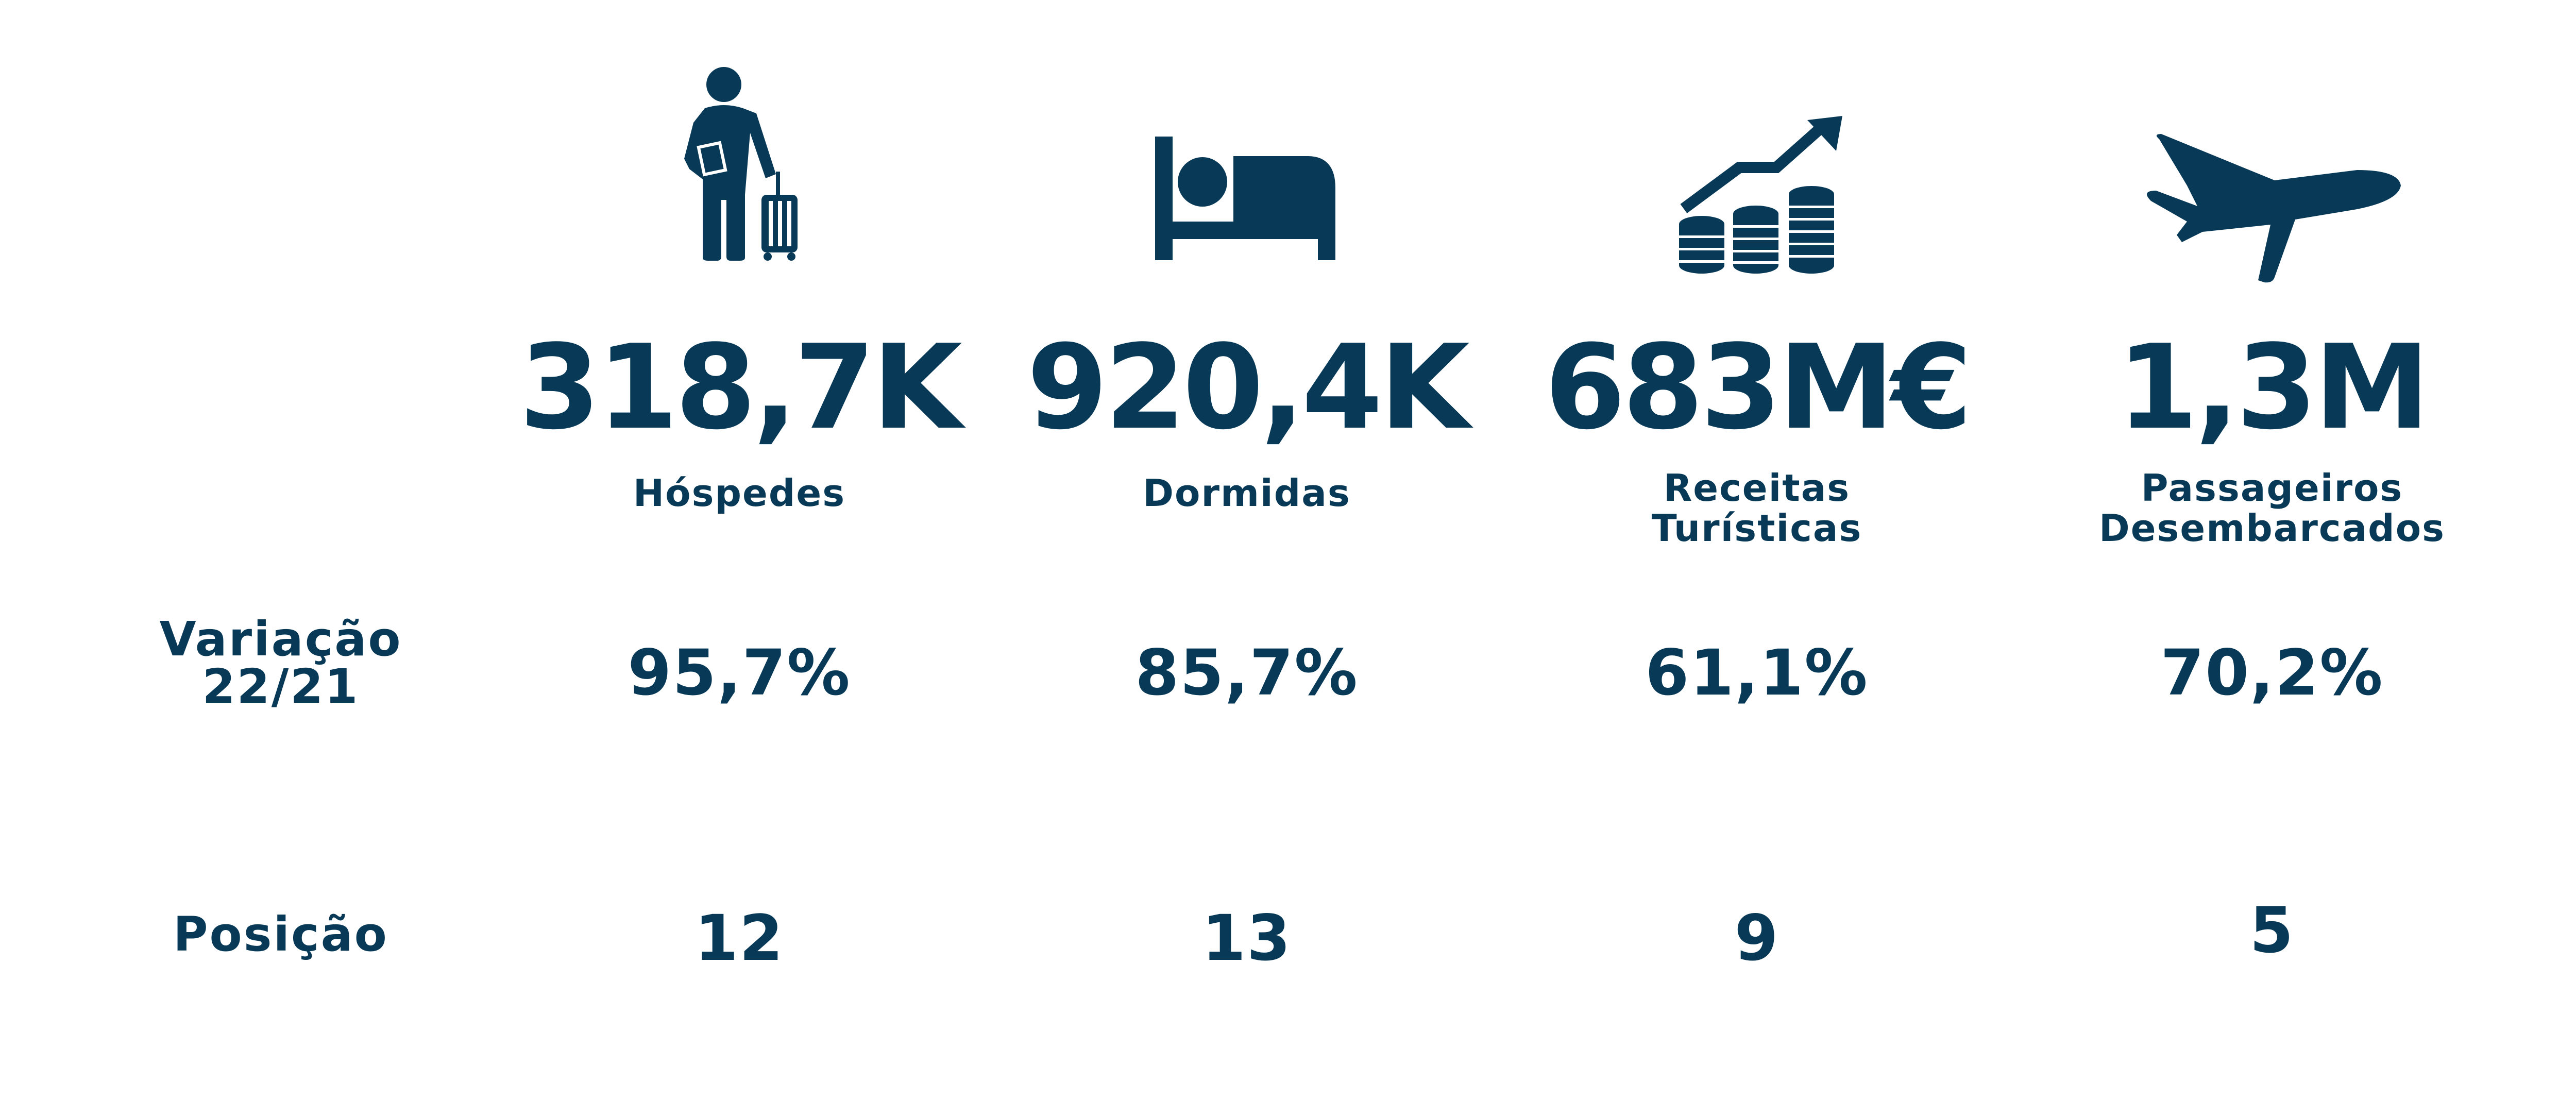 The width and height of the screenshot is (2576, 1116). Describe the element at coordinates (739, 672) in the screenshot. I see `variation-value-hospedes: 95,7%` at that location.